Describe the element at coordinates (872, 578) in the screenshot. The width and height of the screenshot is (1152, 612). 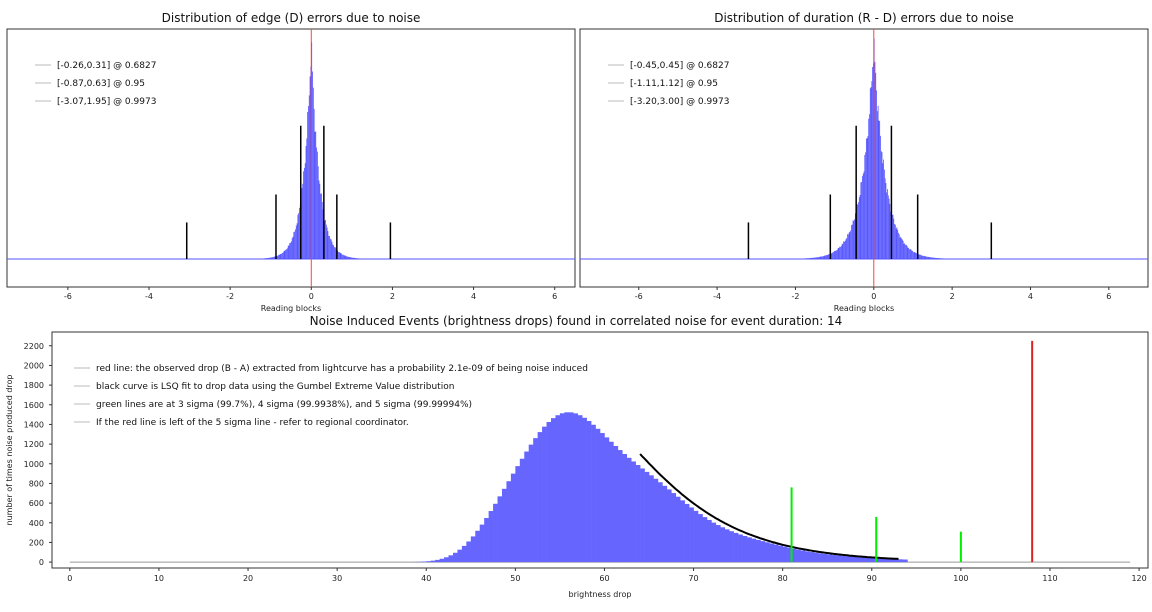
I see `x-tick-label: 90` at that location.